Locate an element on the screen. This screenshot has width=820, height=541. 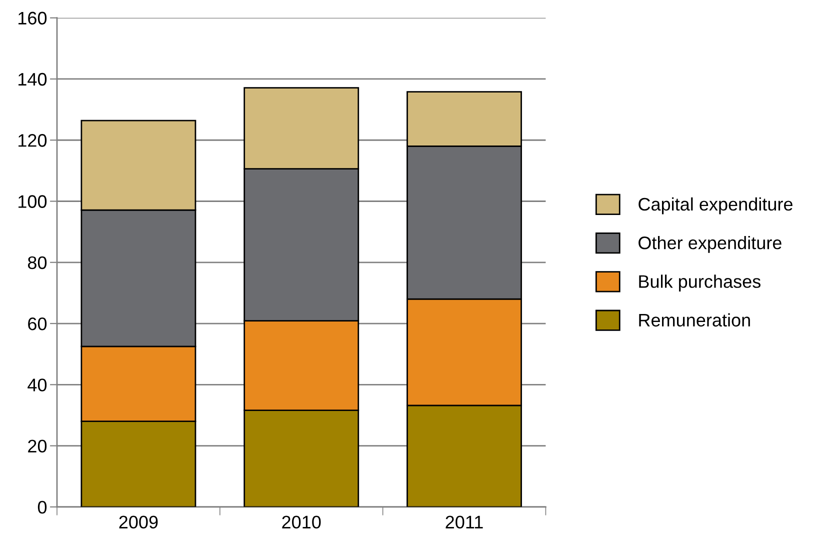
legend-label: Bulk purchases is located at coordinates (699, 283).